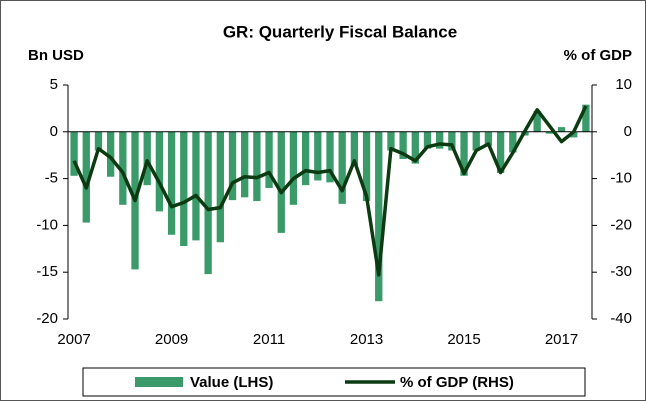  I want to click on y-tick-label: 0, so click(54, 131).